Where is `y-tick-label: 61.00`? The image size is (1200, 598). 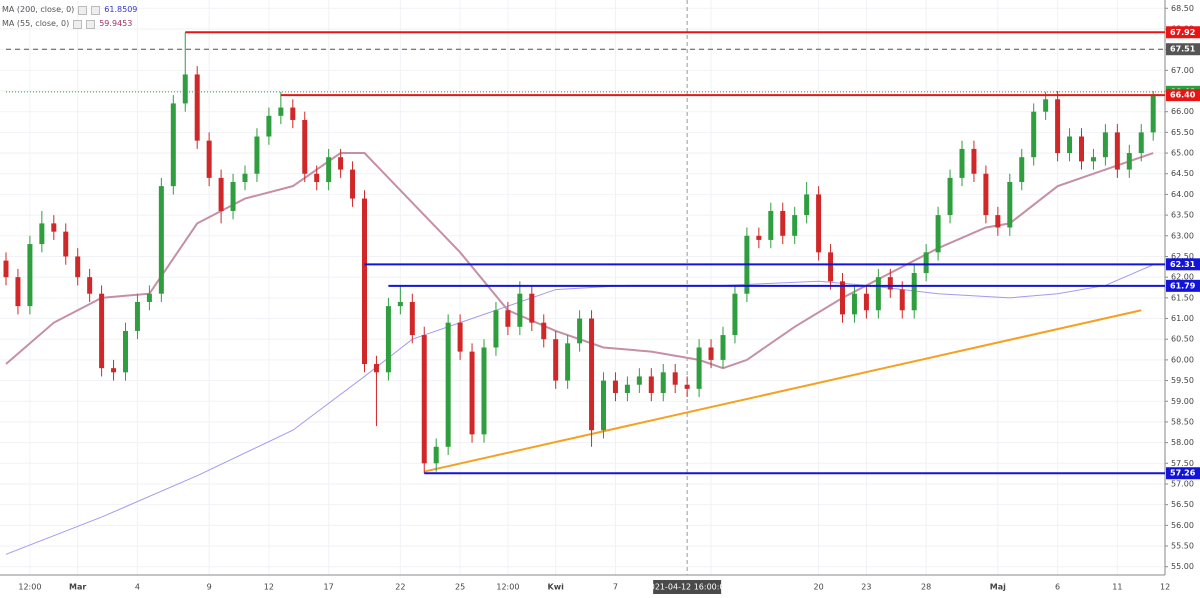 y-tick-label: 61.00 is located at coordinates (1182, 318).